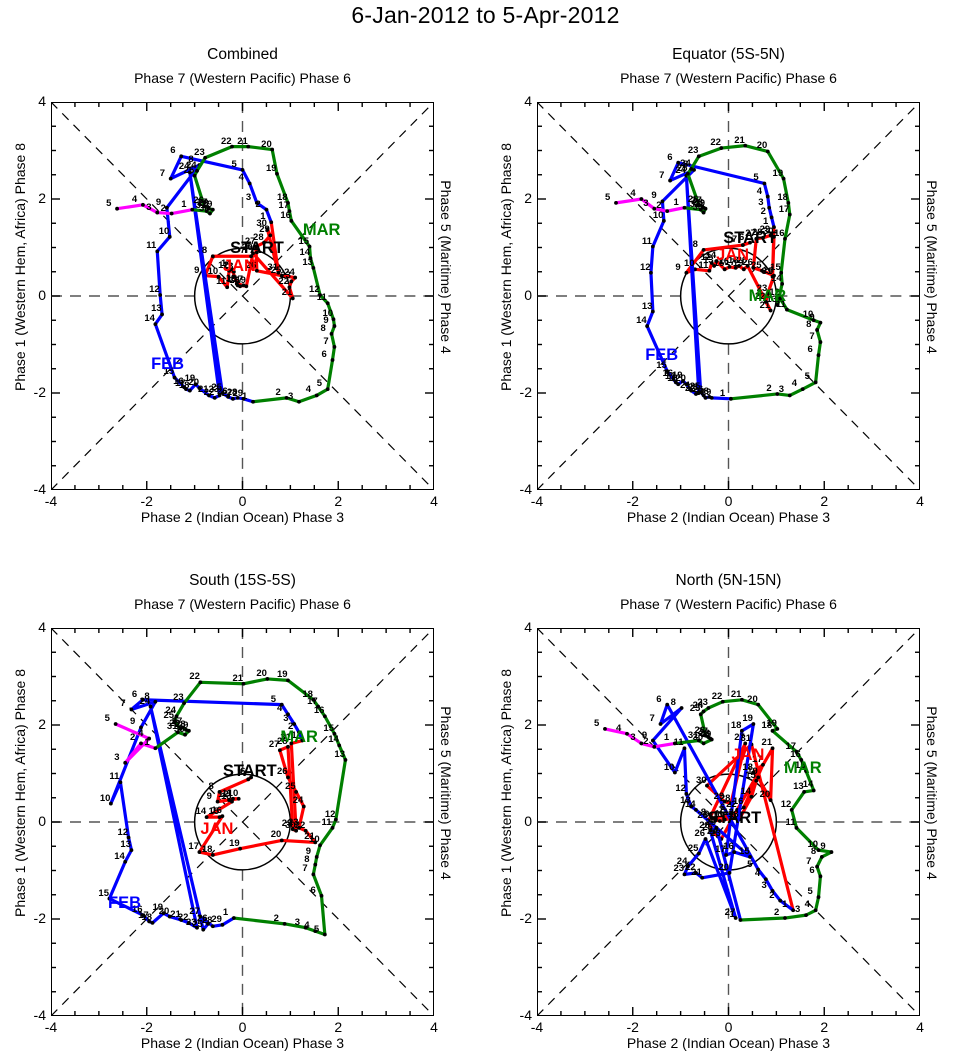 The height and width of the screenshot is (1061, 971). I want to click on plot-canvas-equator, so click(728, 296).